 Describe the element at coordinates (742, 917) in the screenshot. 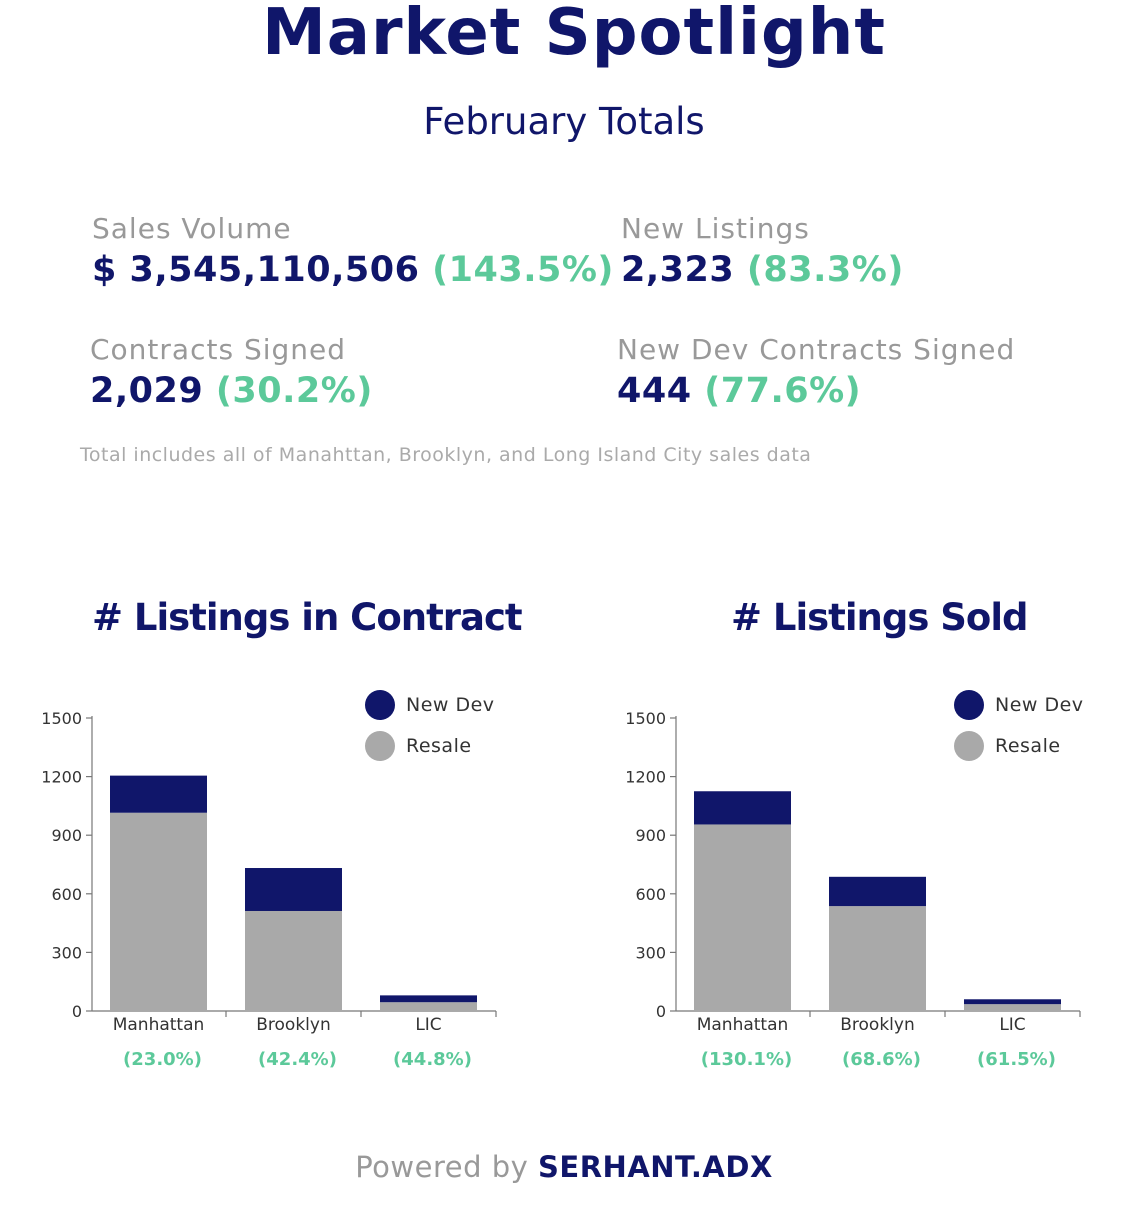

I see `sold-bar-resale-manhattan` at that location.